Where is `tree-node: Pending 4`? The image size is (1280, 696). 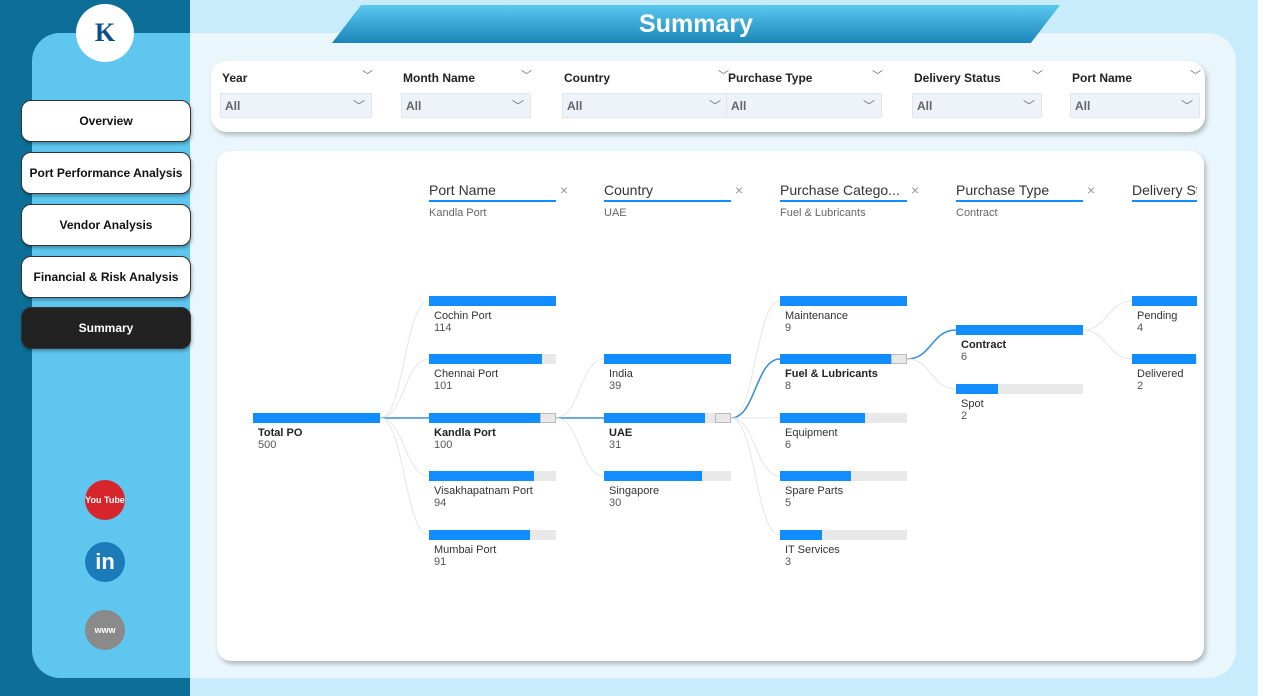
tree-node: Pending 4 is located at coordinates (1164, 315).